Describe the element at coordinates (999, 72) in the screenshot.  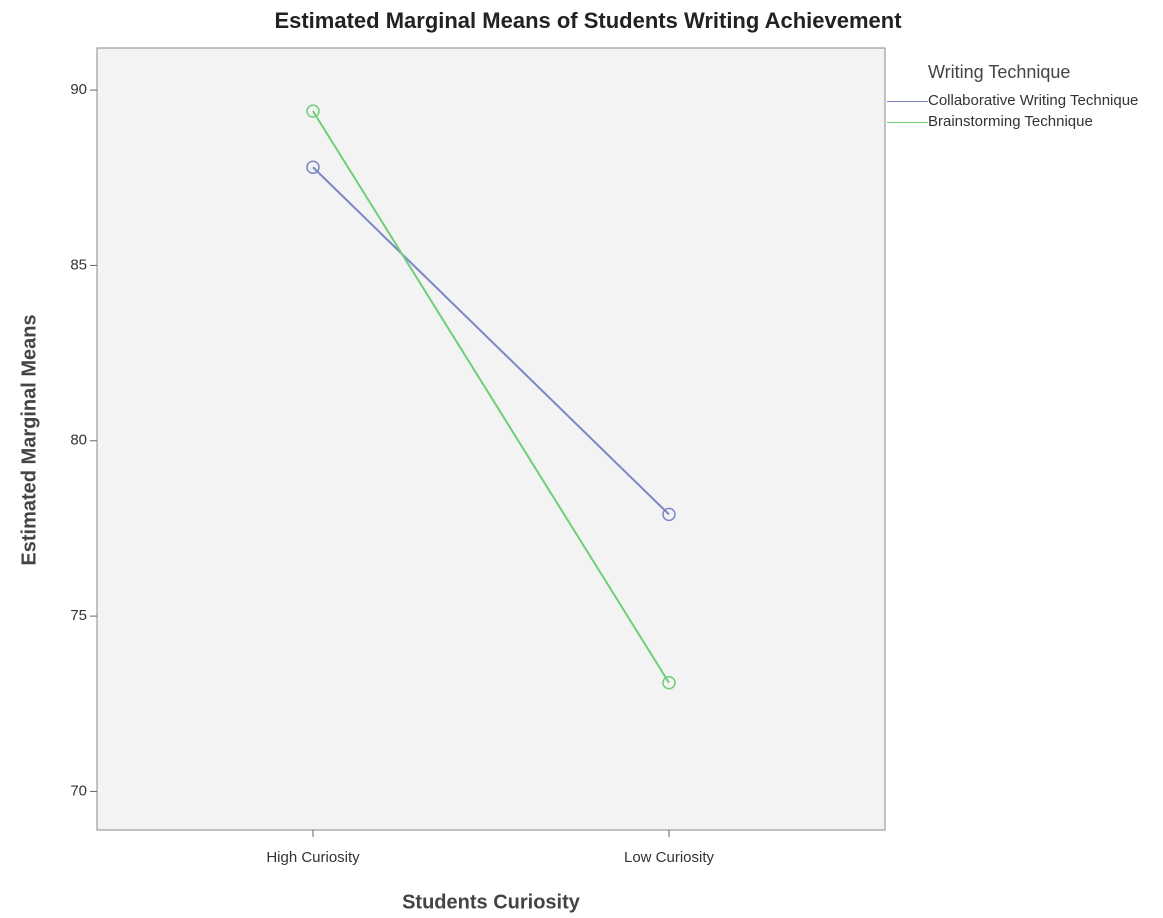
I see `legend-title: Writing Technique` at that location.